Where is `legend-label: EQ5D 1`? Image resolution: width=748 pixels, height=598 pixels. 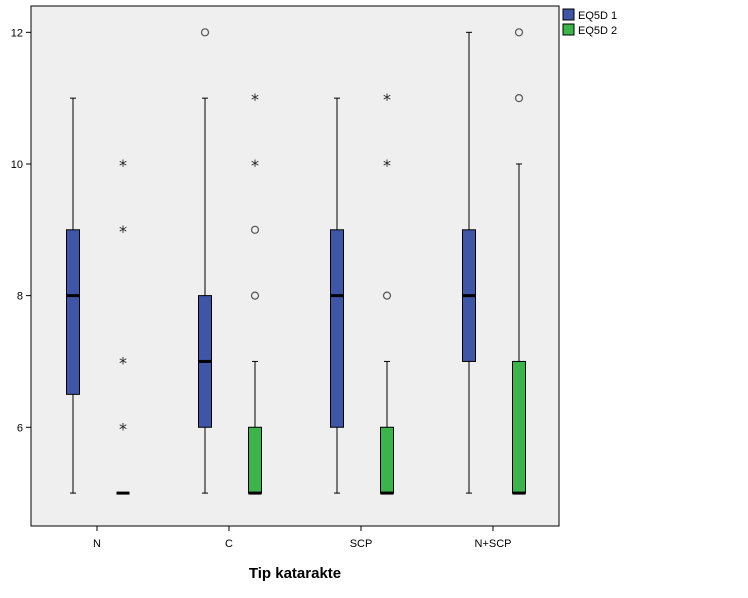 legend-label: EQ5D 1 is located at coordinates (597, 16).